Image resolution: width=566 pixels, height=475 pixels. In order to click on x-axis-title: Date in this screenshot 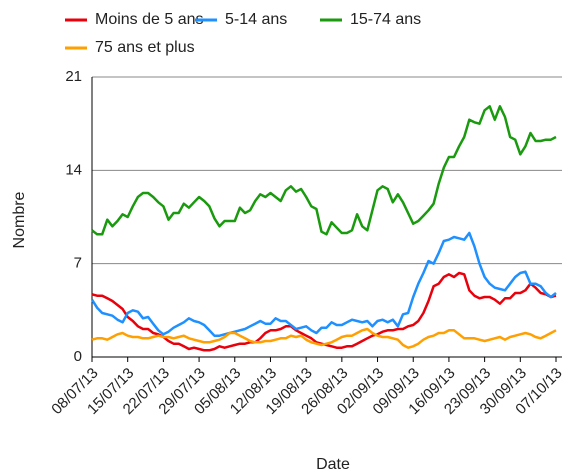, I will do `click(333, 464)`.